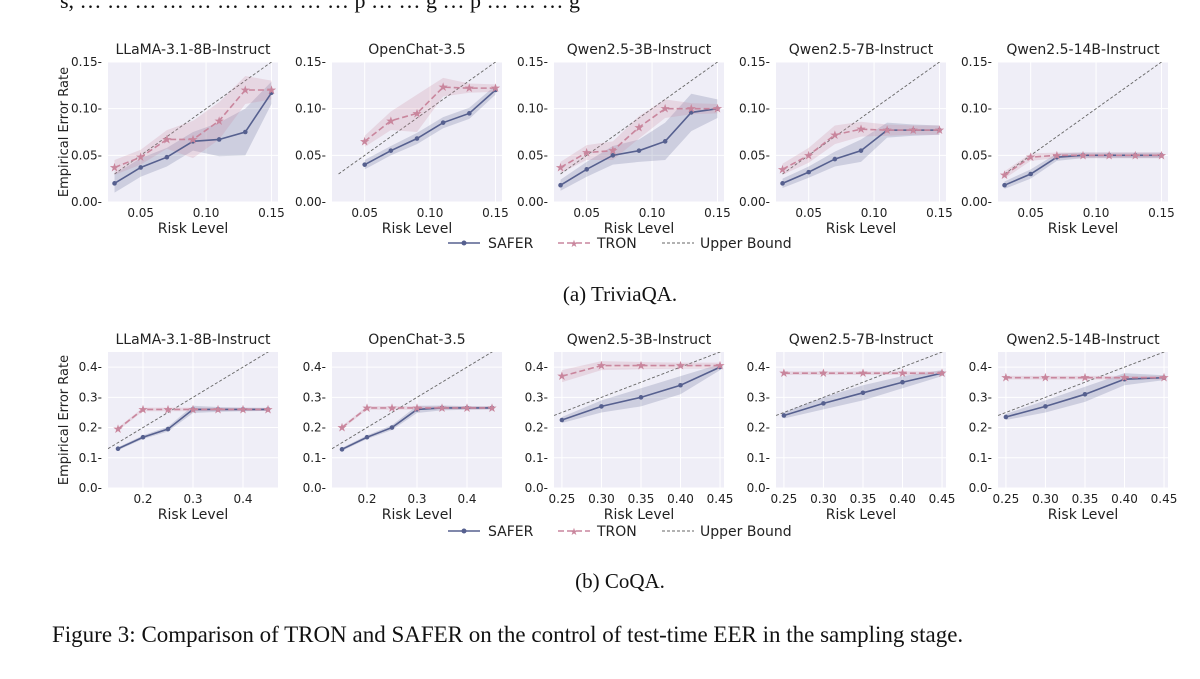 The image size is (1200, 679). I want to click on y-axis-label: Empirical Error Rate, so click(64, 132).